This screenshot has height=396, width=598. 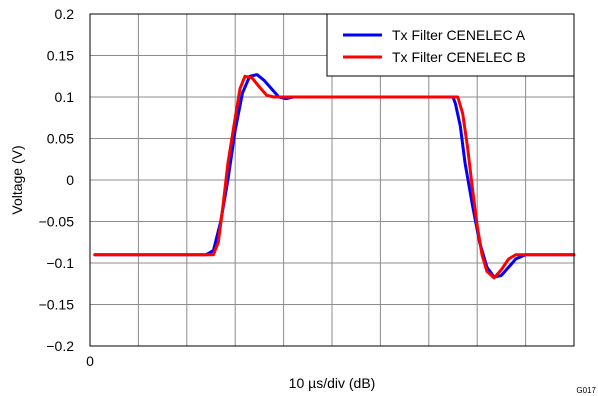 What do you see at coordinates (586, 390) in the screenshot?
I see `figure-code: G017` at bounding box center [586, 390].